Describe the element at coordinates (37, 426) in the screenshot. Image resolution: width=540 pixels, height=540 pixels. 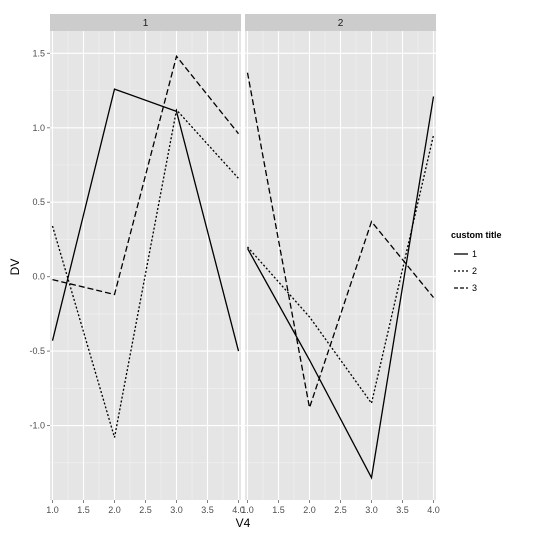
I see `y-tick-label: -1.0` at that location.